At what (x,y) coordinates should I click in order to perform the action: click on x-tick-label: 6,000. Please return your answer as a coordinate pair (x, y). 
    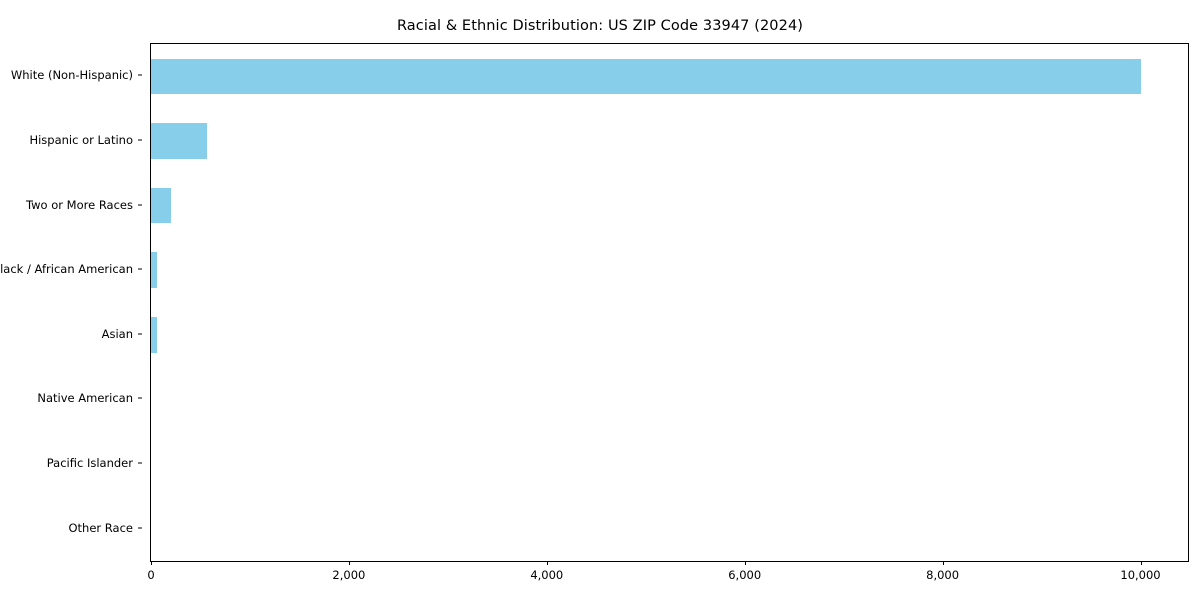
    Looking at the image, I should click on (745, 575).